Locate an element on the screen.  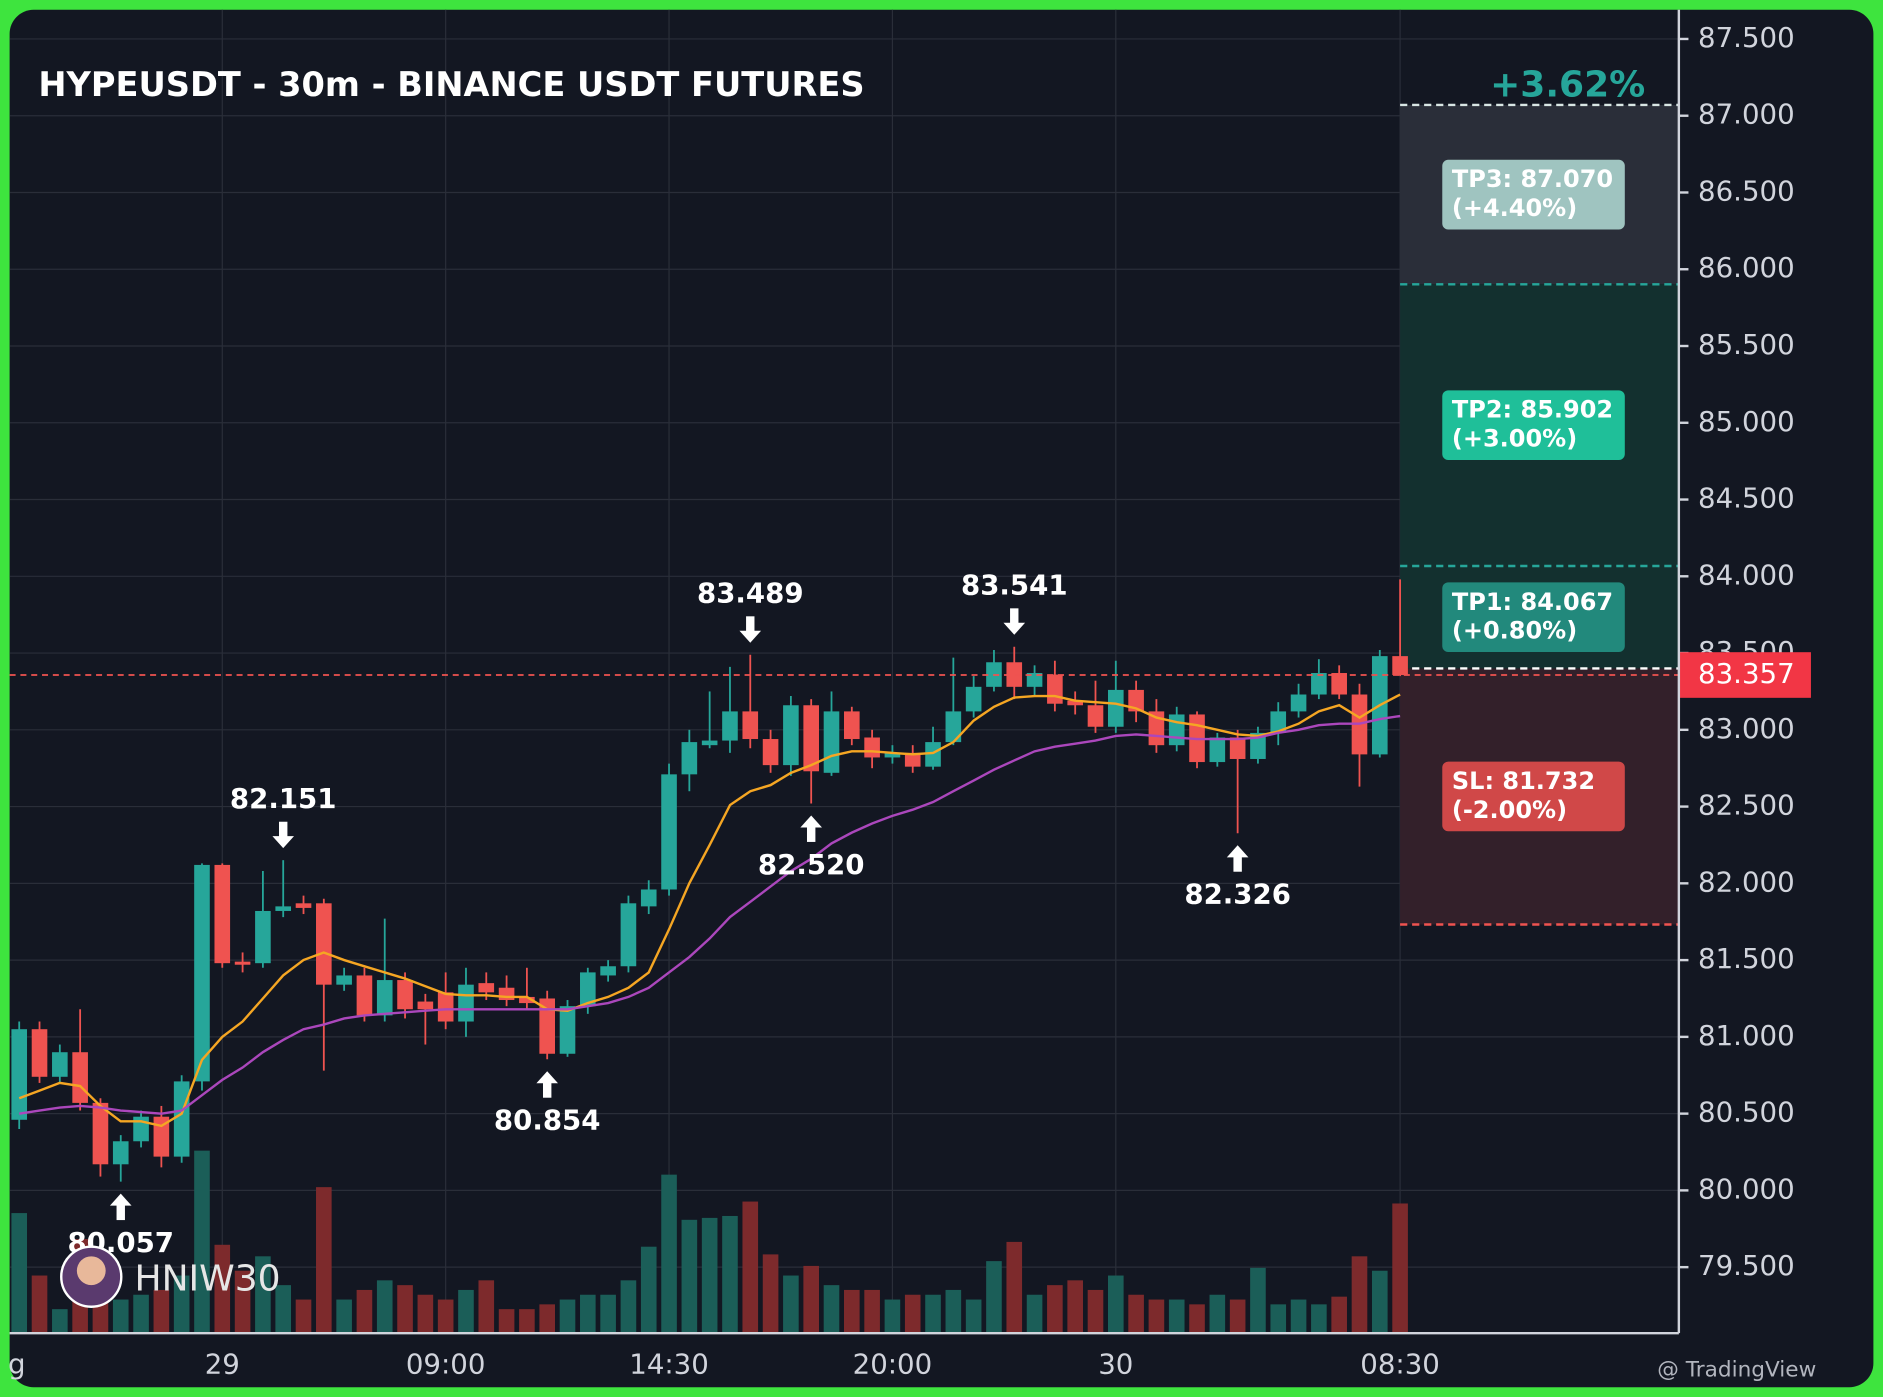
position-change: +3.62% is located at coordinates (1567, 85).